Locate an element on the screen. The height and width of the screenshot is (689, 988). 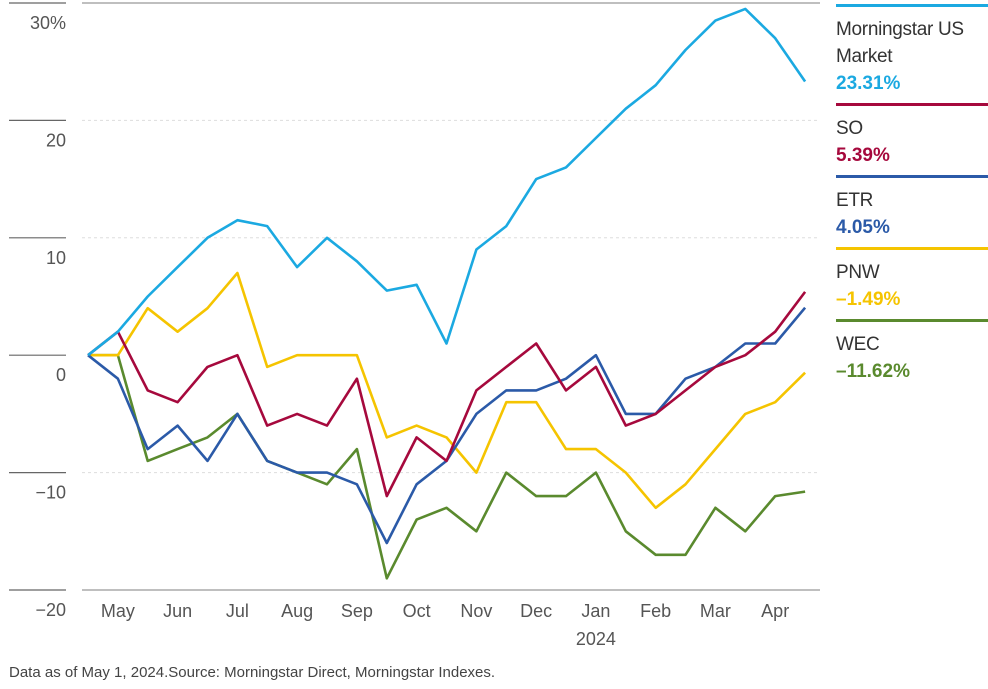
legend-item-wec: WEC –11.62% is located at coordinates (912, 352).